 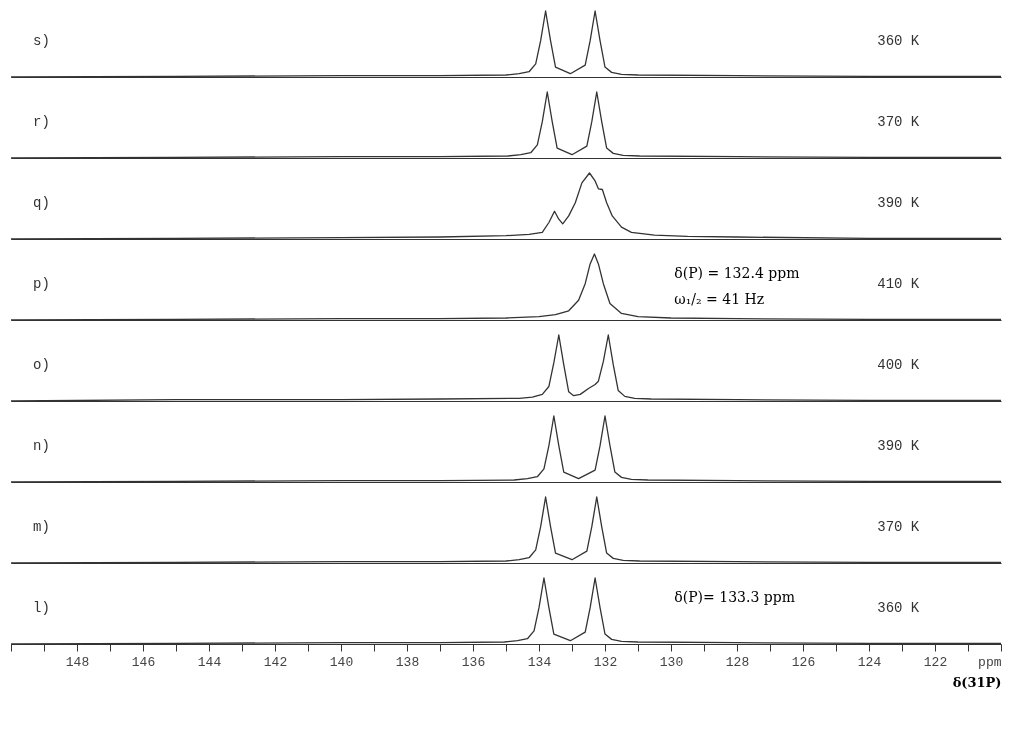 I want to click on annotation: s), so click(x=41, y=40).